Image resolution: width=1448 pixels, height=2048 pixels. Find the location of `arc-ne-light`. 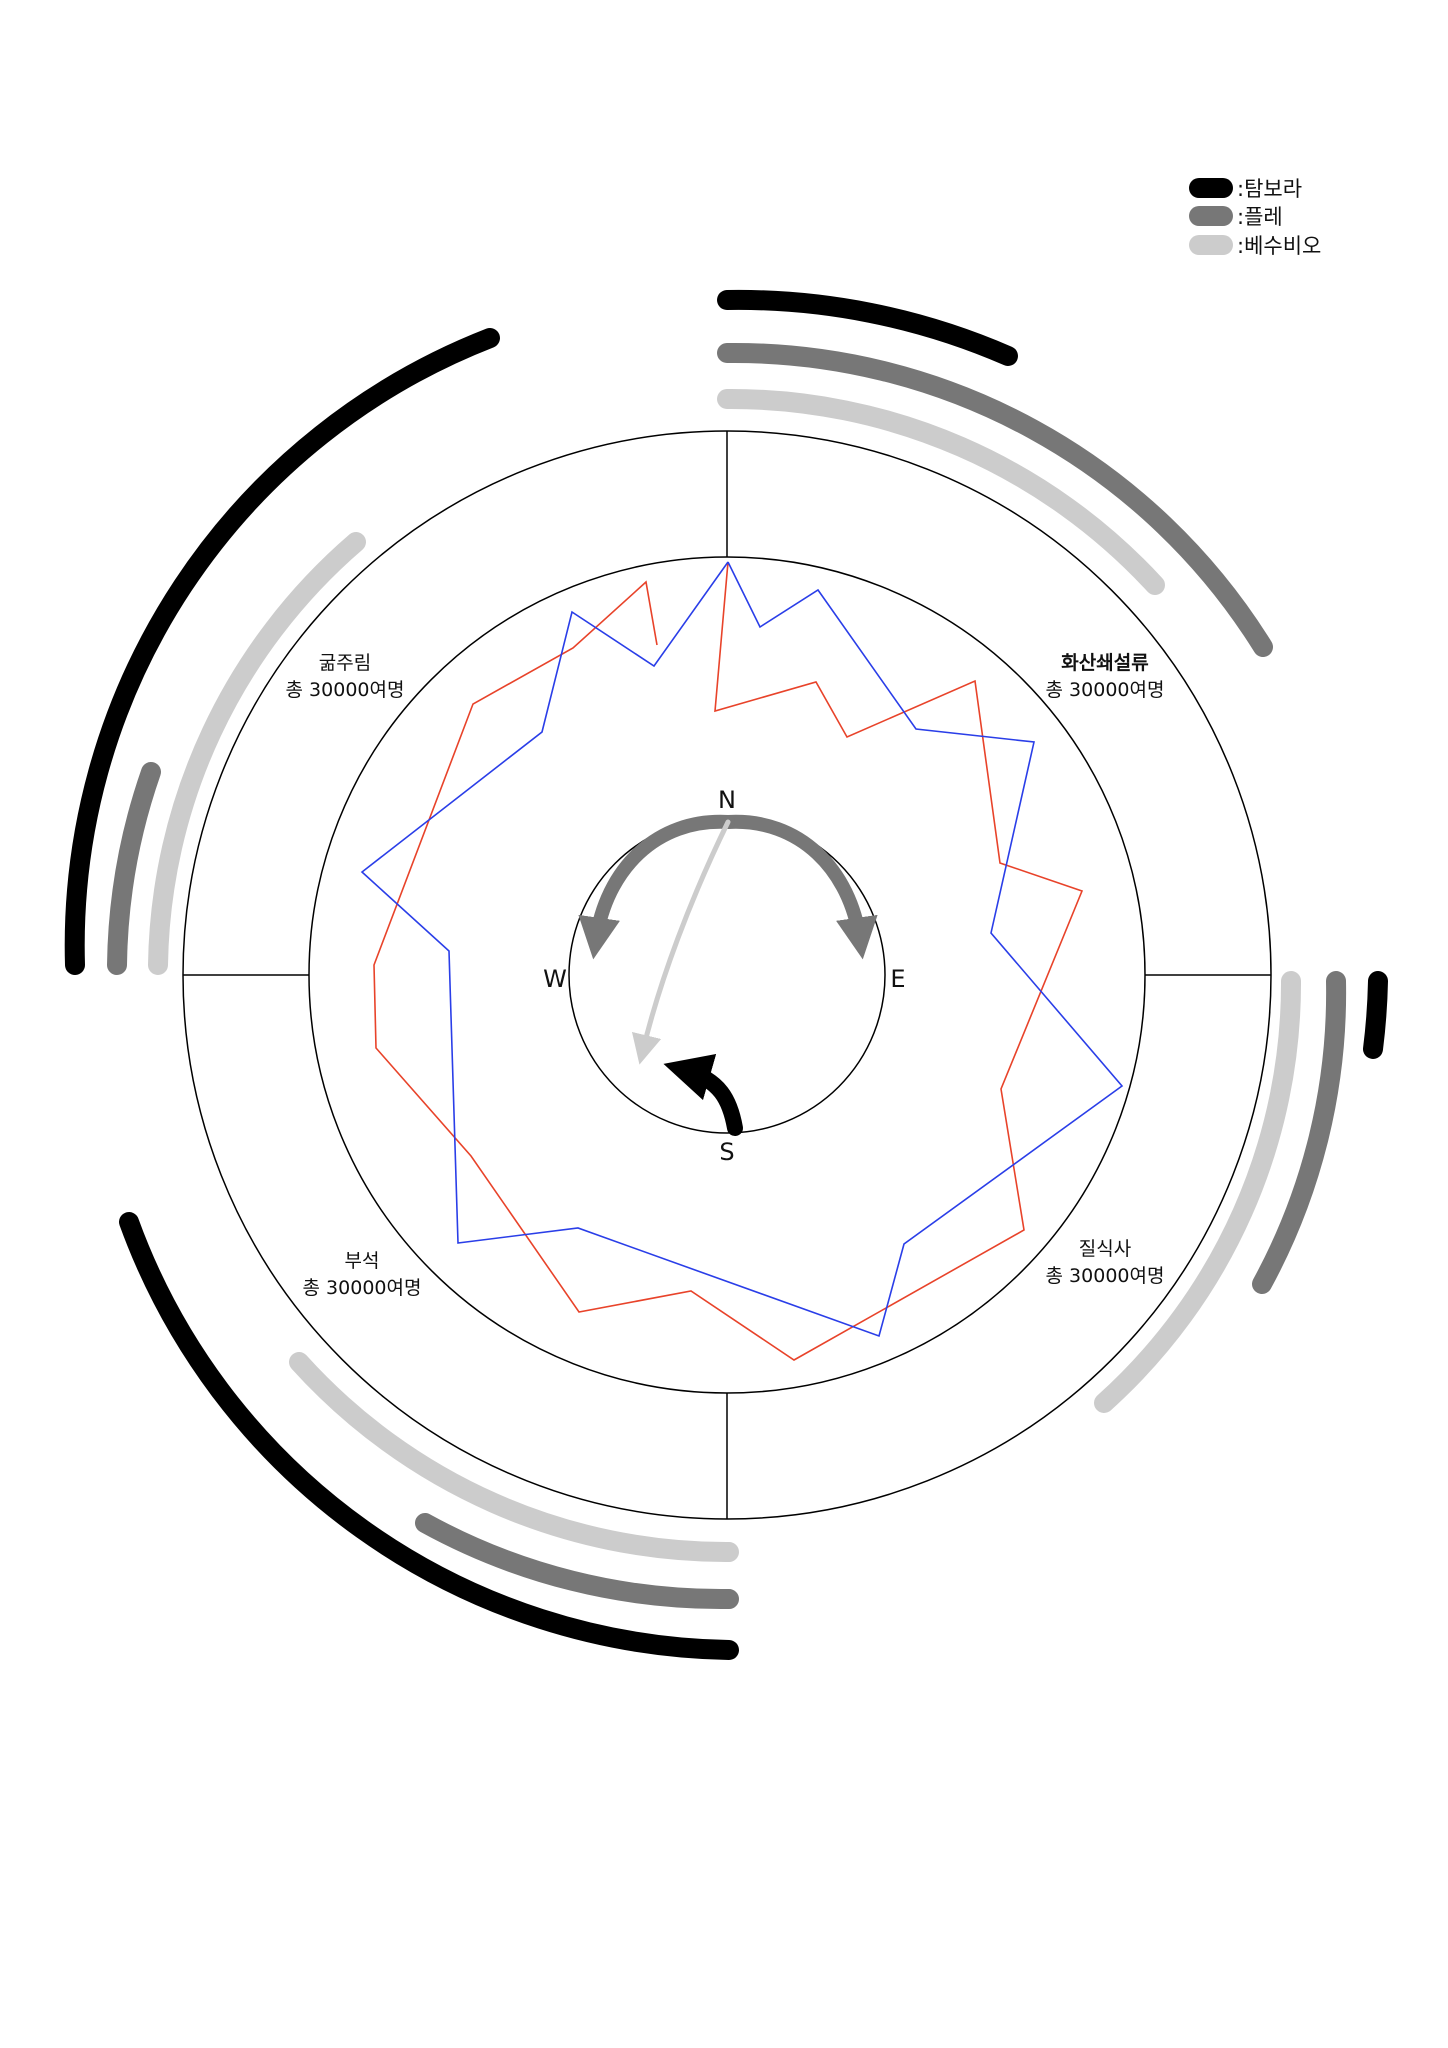

arc-ne-light is located at coordinates (941, 491).